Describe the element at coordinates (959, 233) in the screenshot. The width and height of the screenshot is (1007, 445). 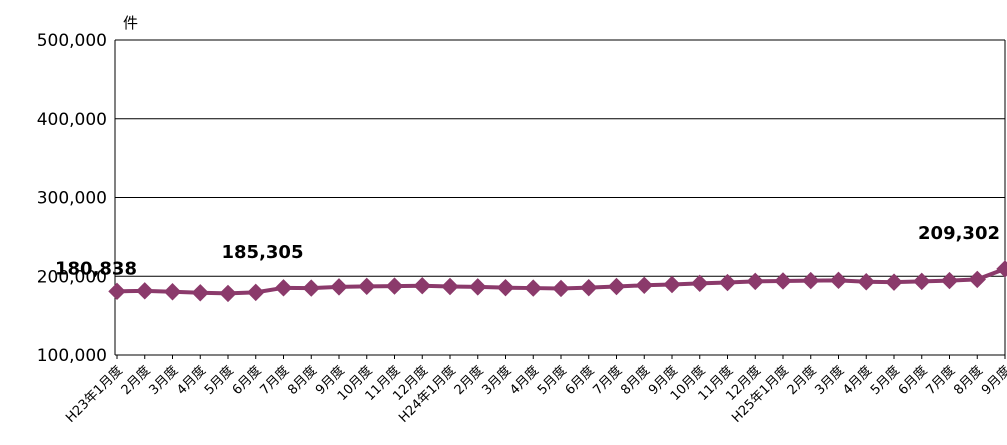
I see `data-label: 209,302` at that location.